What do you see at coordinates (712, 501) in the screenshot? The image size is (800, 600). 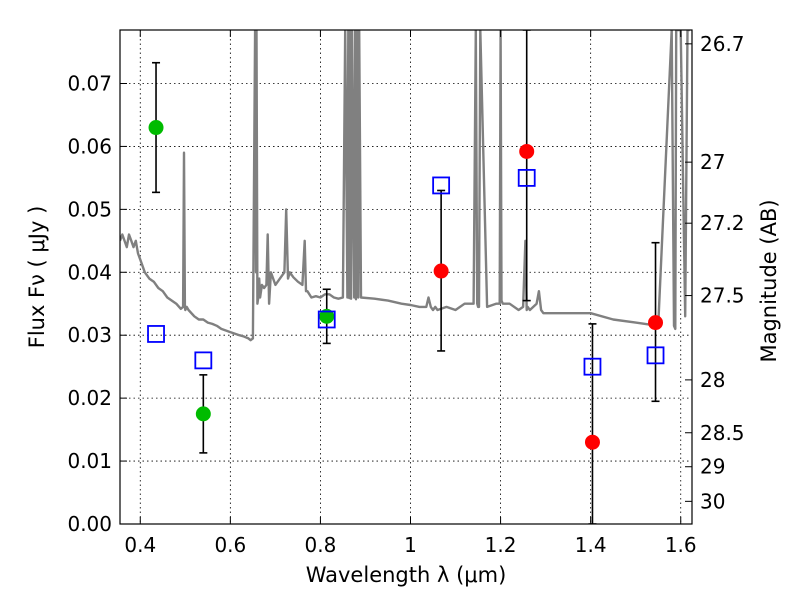 I see `right-tick-label: 30` at bounding box center [712, 501].